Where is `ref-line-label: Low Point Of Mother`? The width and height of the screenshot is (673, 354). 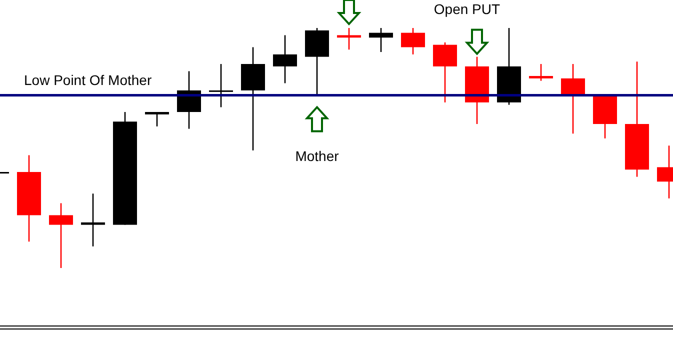
ref-line-label: Low Point Of Mother is located at coordinates (88, 80).